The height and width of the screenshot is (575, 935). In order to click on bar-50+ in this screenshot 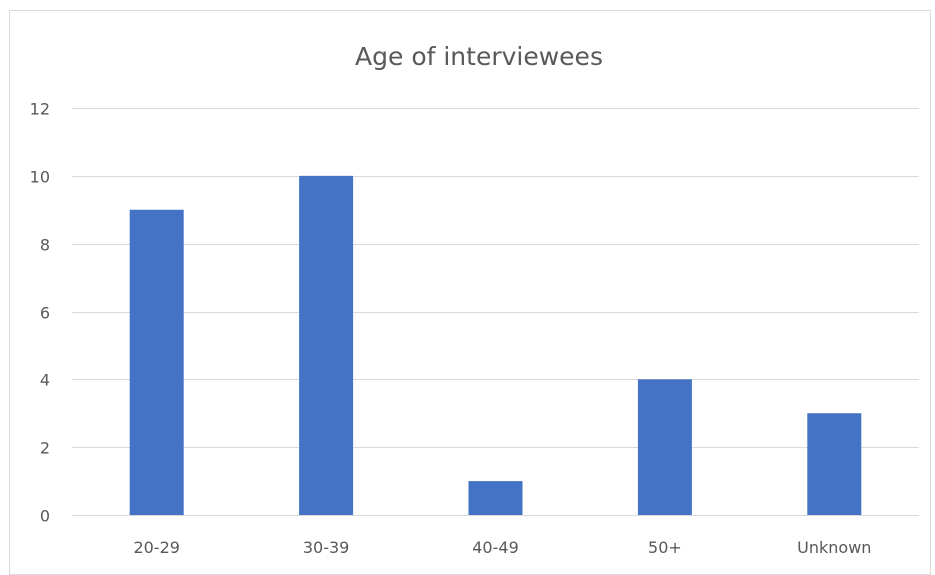, I will do `click(664, 447)`.